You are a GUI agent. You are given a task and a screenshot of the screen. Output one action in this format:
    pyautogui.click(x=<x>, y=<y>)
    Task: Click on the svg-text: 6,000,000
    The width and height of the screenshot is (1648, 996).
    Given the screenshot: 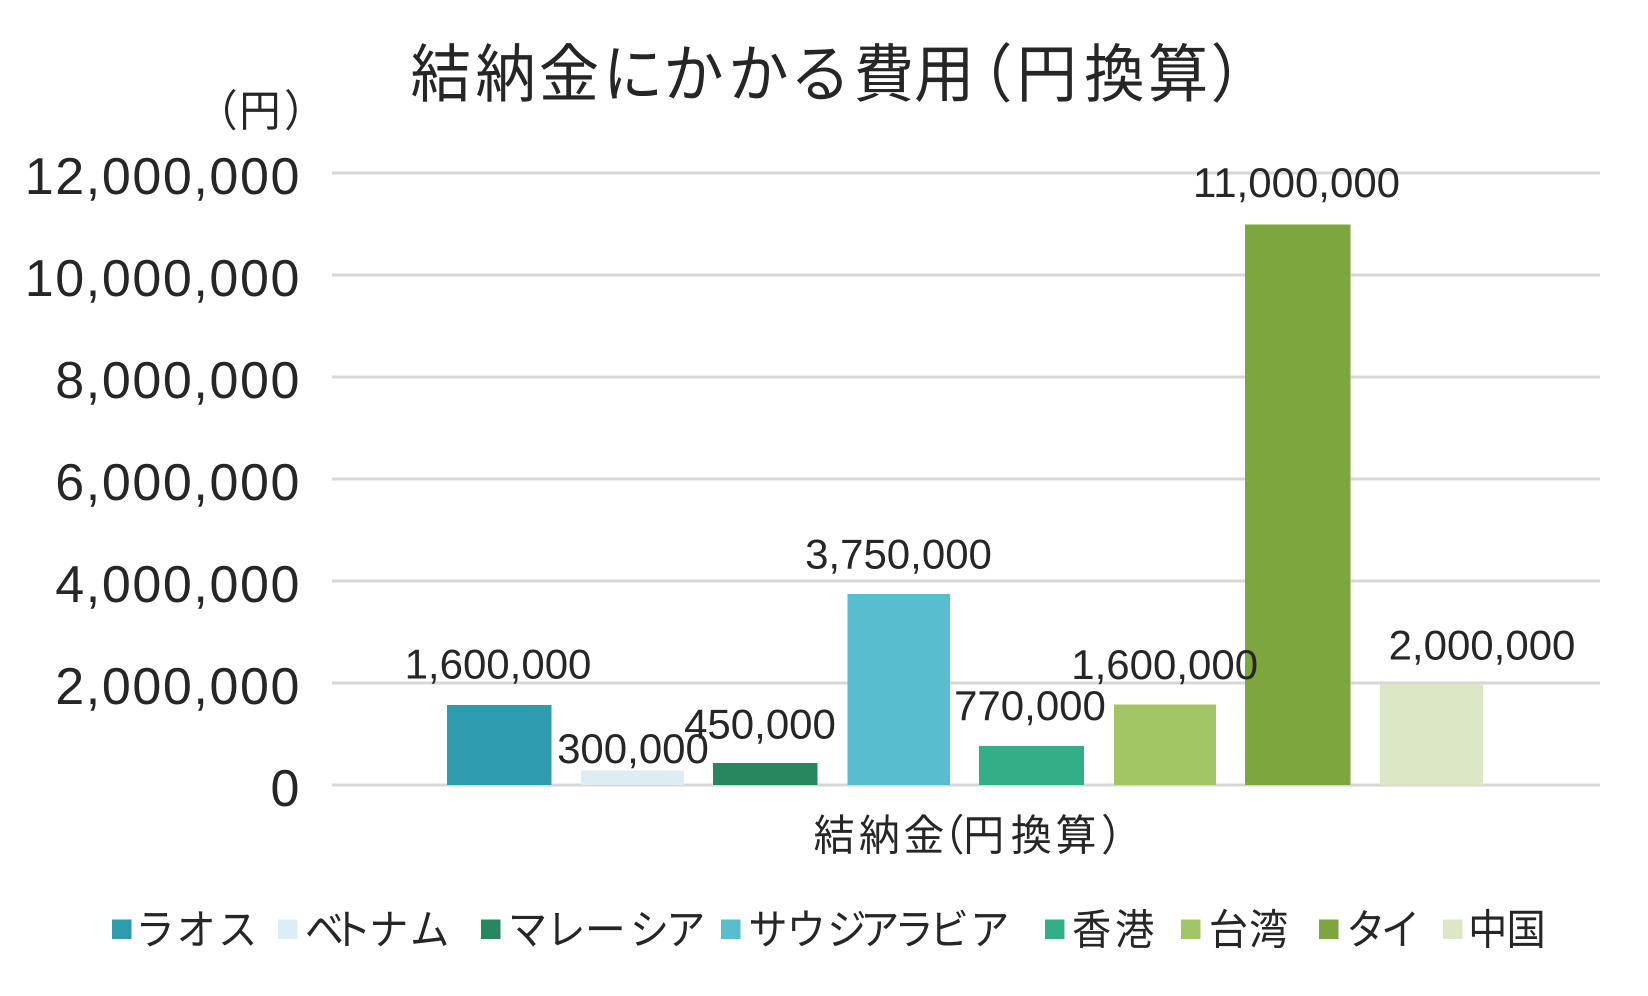 What is the action you would take?
    pyautogui.click(x=178, y=483)
    